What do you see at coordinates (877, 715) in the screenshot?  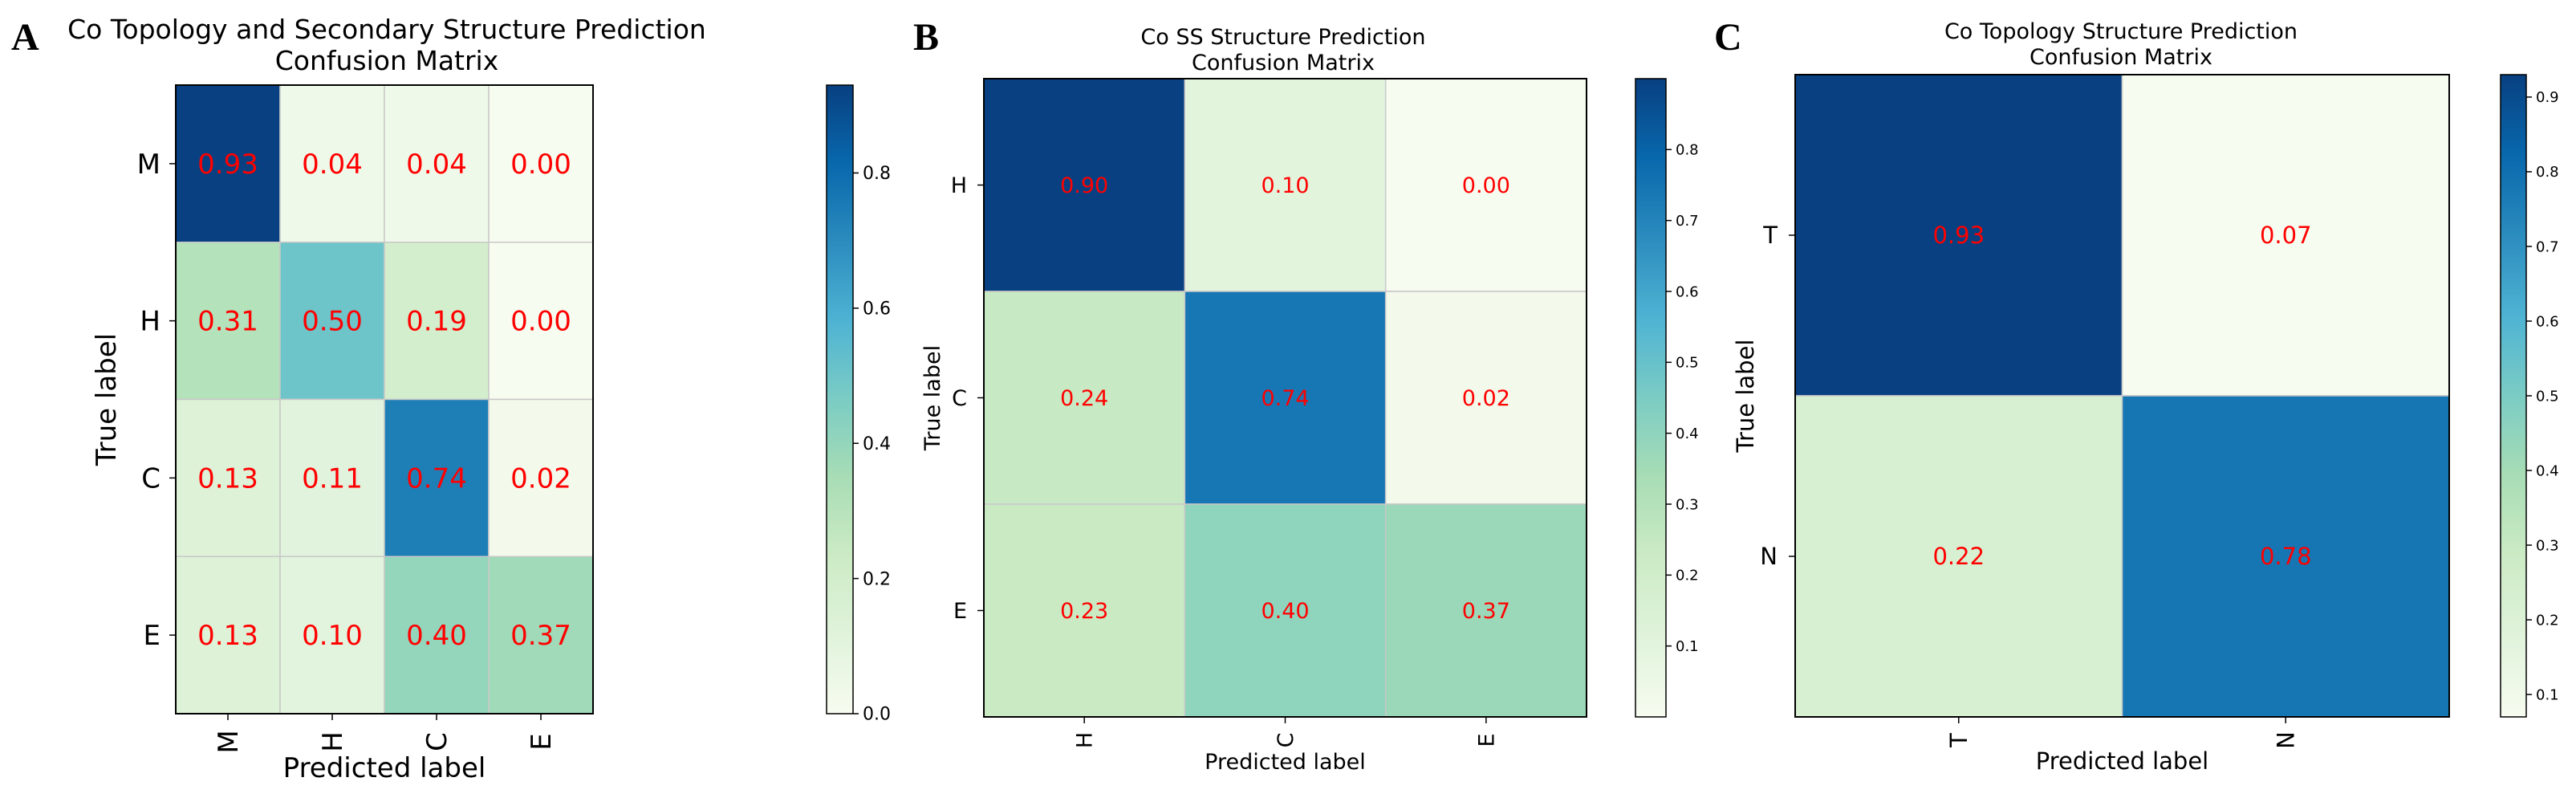 I see `colorbar-tick-label: 0.0` at bounding box center [877, 715].